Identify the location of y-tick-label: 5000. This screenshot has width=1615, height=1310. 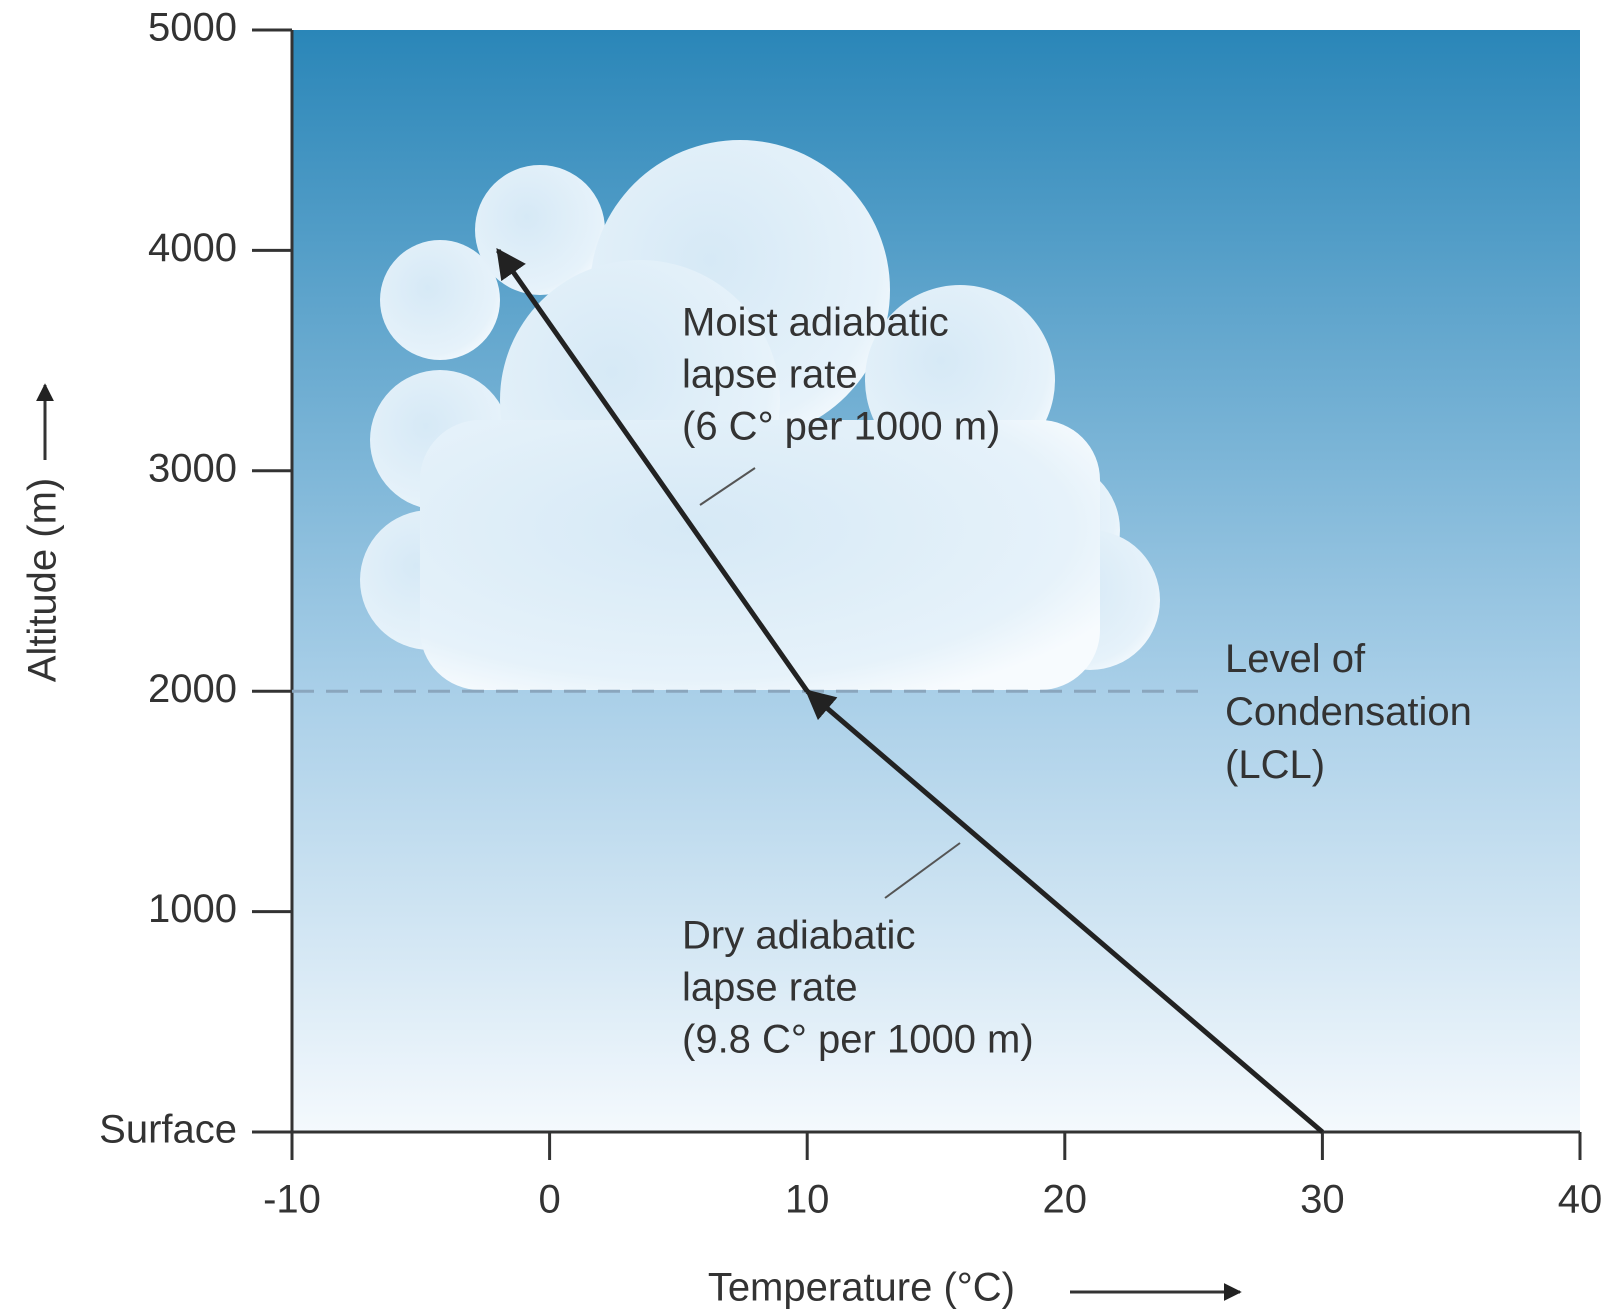
(192, 28).